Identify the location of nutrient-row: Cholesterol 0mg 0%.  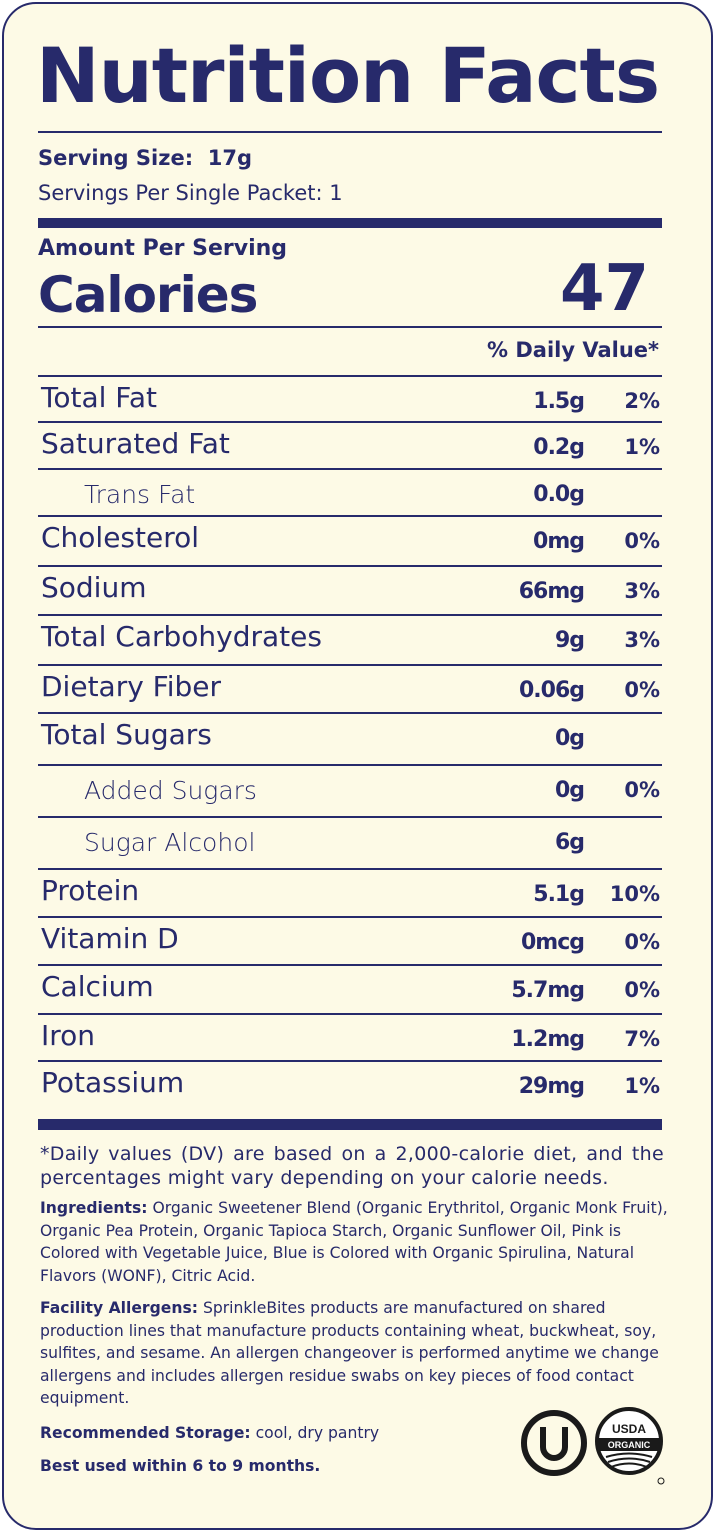
(350, 540).